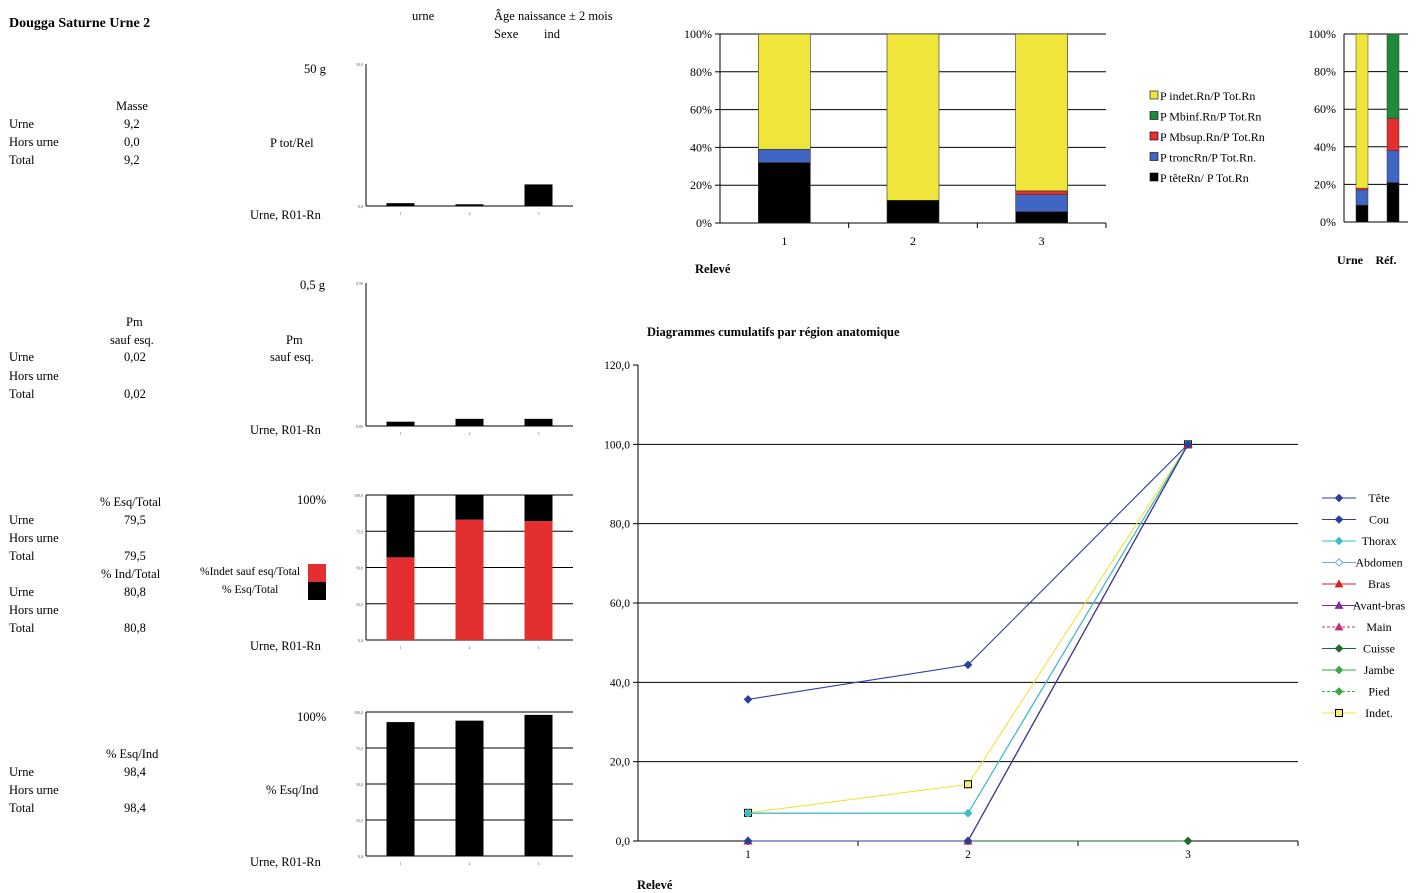  Describe the element at coordinates (135, 357) in the screenshot. I see `pm-row-value: 0,02` at that location.